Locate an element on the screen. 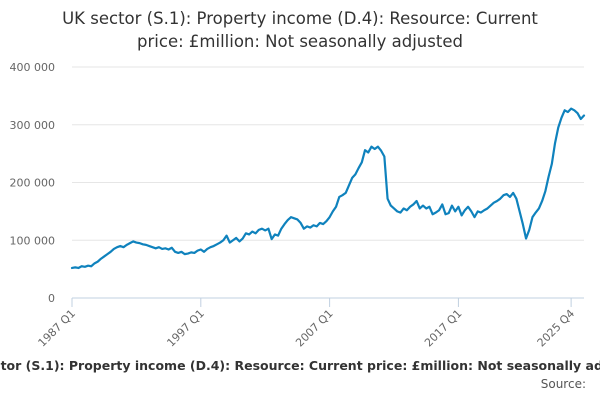 This screenshot has height=400, width=600. source-label: Source: is located at coordinates (563, 384).